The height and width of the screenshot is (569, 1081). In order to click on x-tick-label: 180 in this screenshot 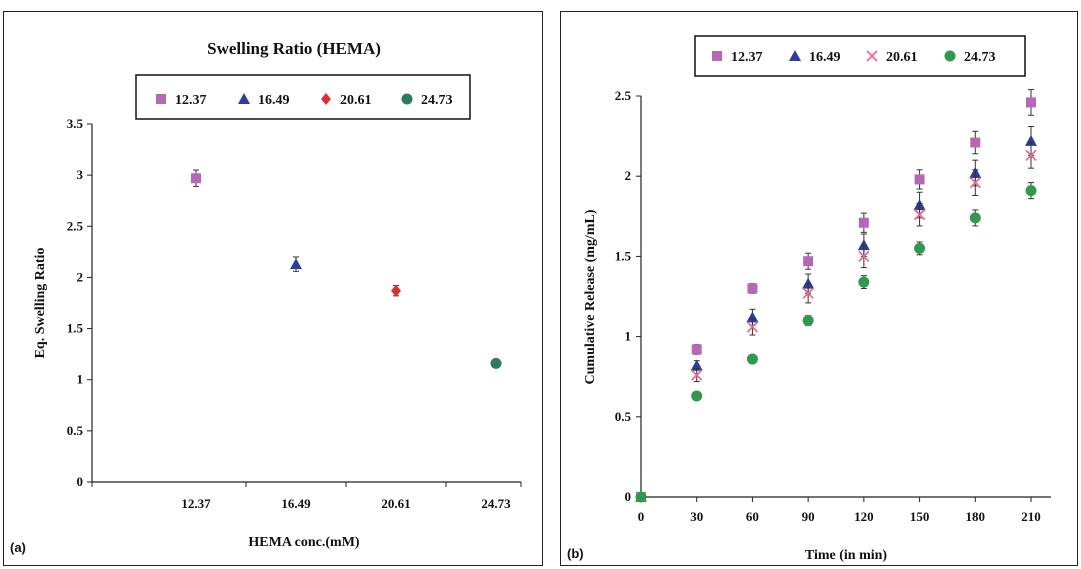, I will do `click(976, 516)`.